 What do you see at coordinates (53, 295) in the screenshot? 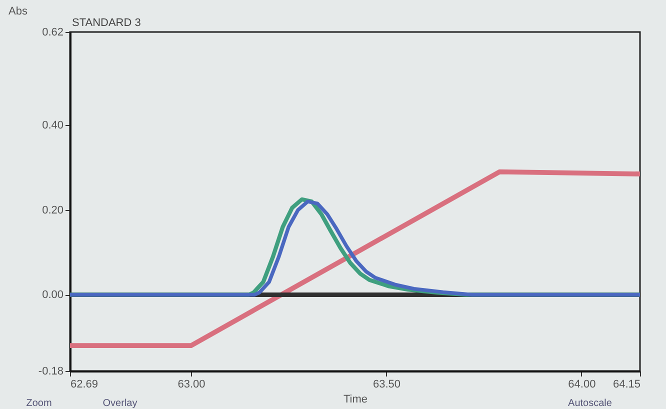
I see `y-tick-label: 0.00` at bounding box center [53, 295].